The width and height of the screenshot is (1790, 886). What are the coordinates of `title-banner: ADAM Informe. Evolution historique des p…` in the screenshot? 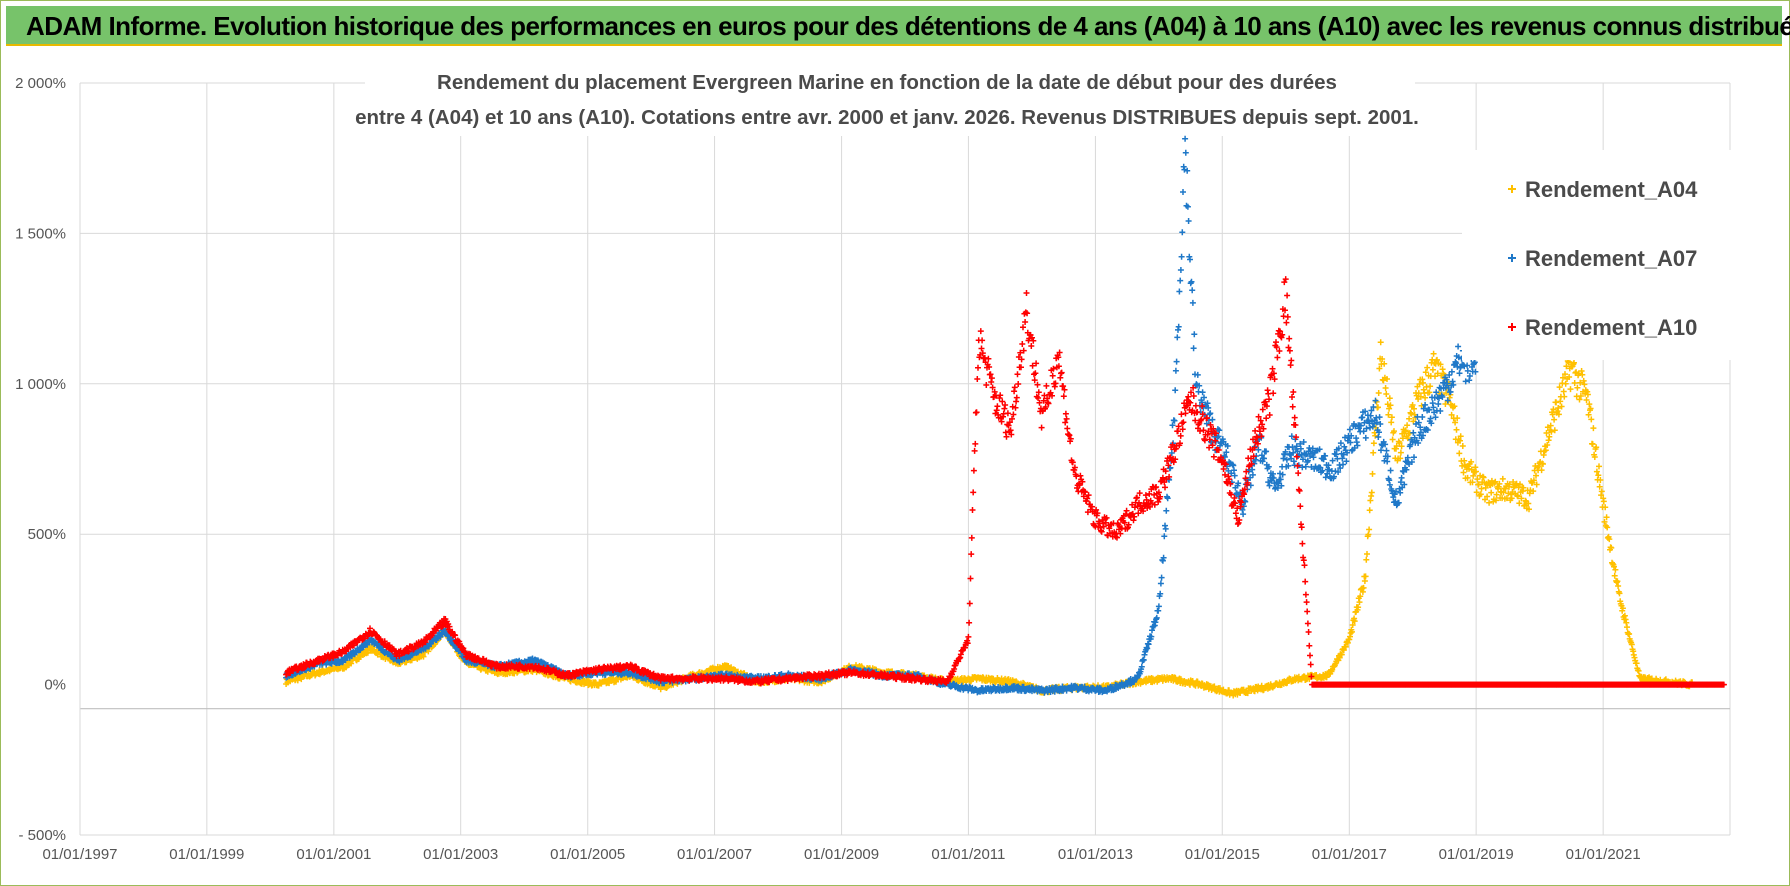 It's located at (898, 26).